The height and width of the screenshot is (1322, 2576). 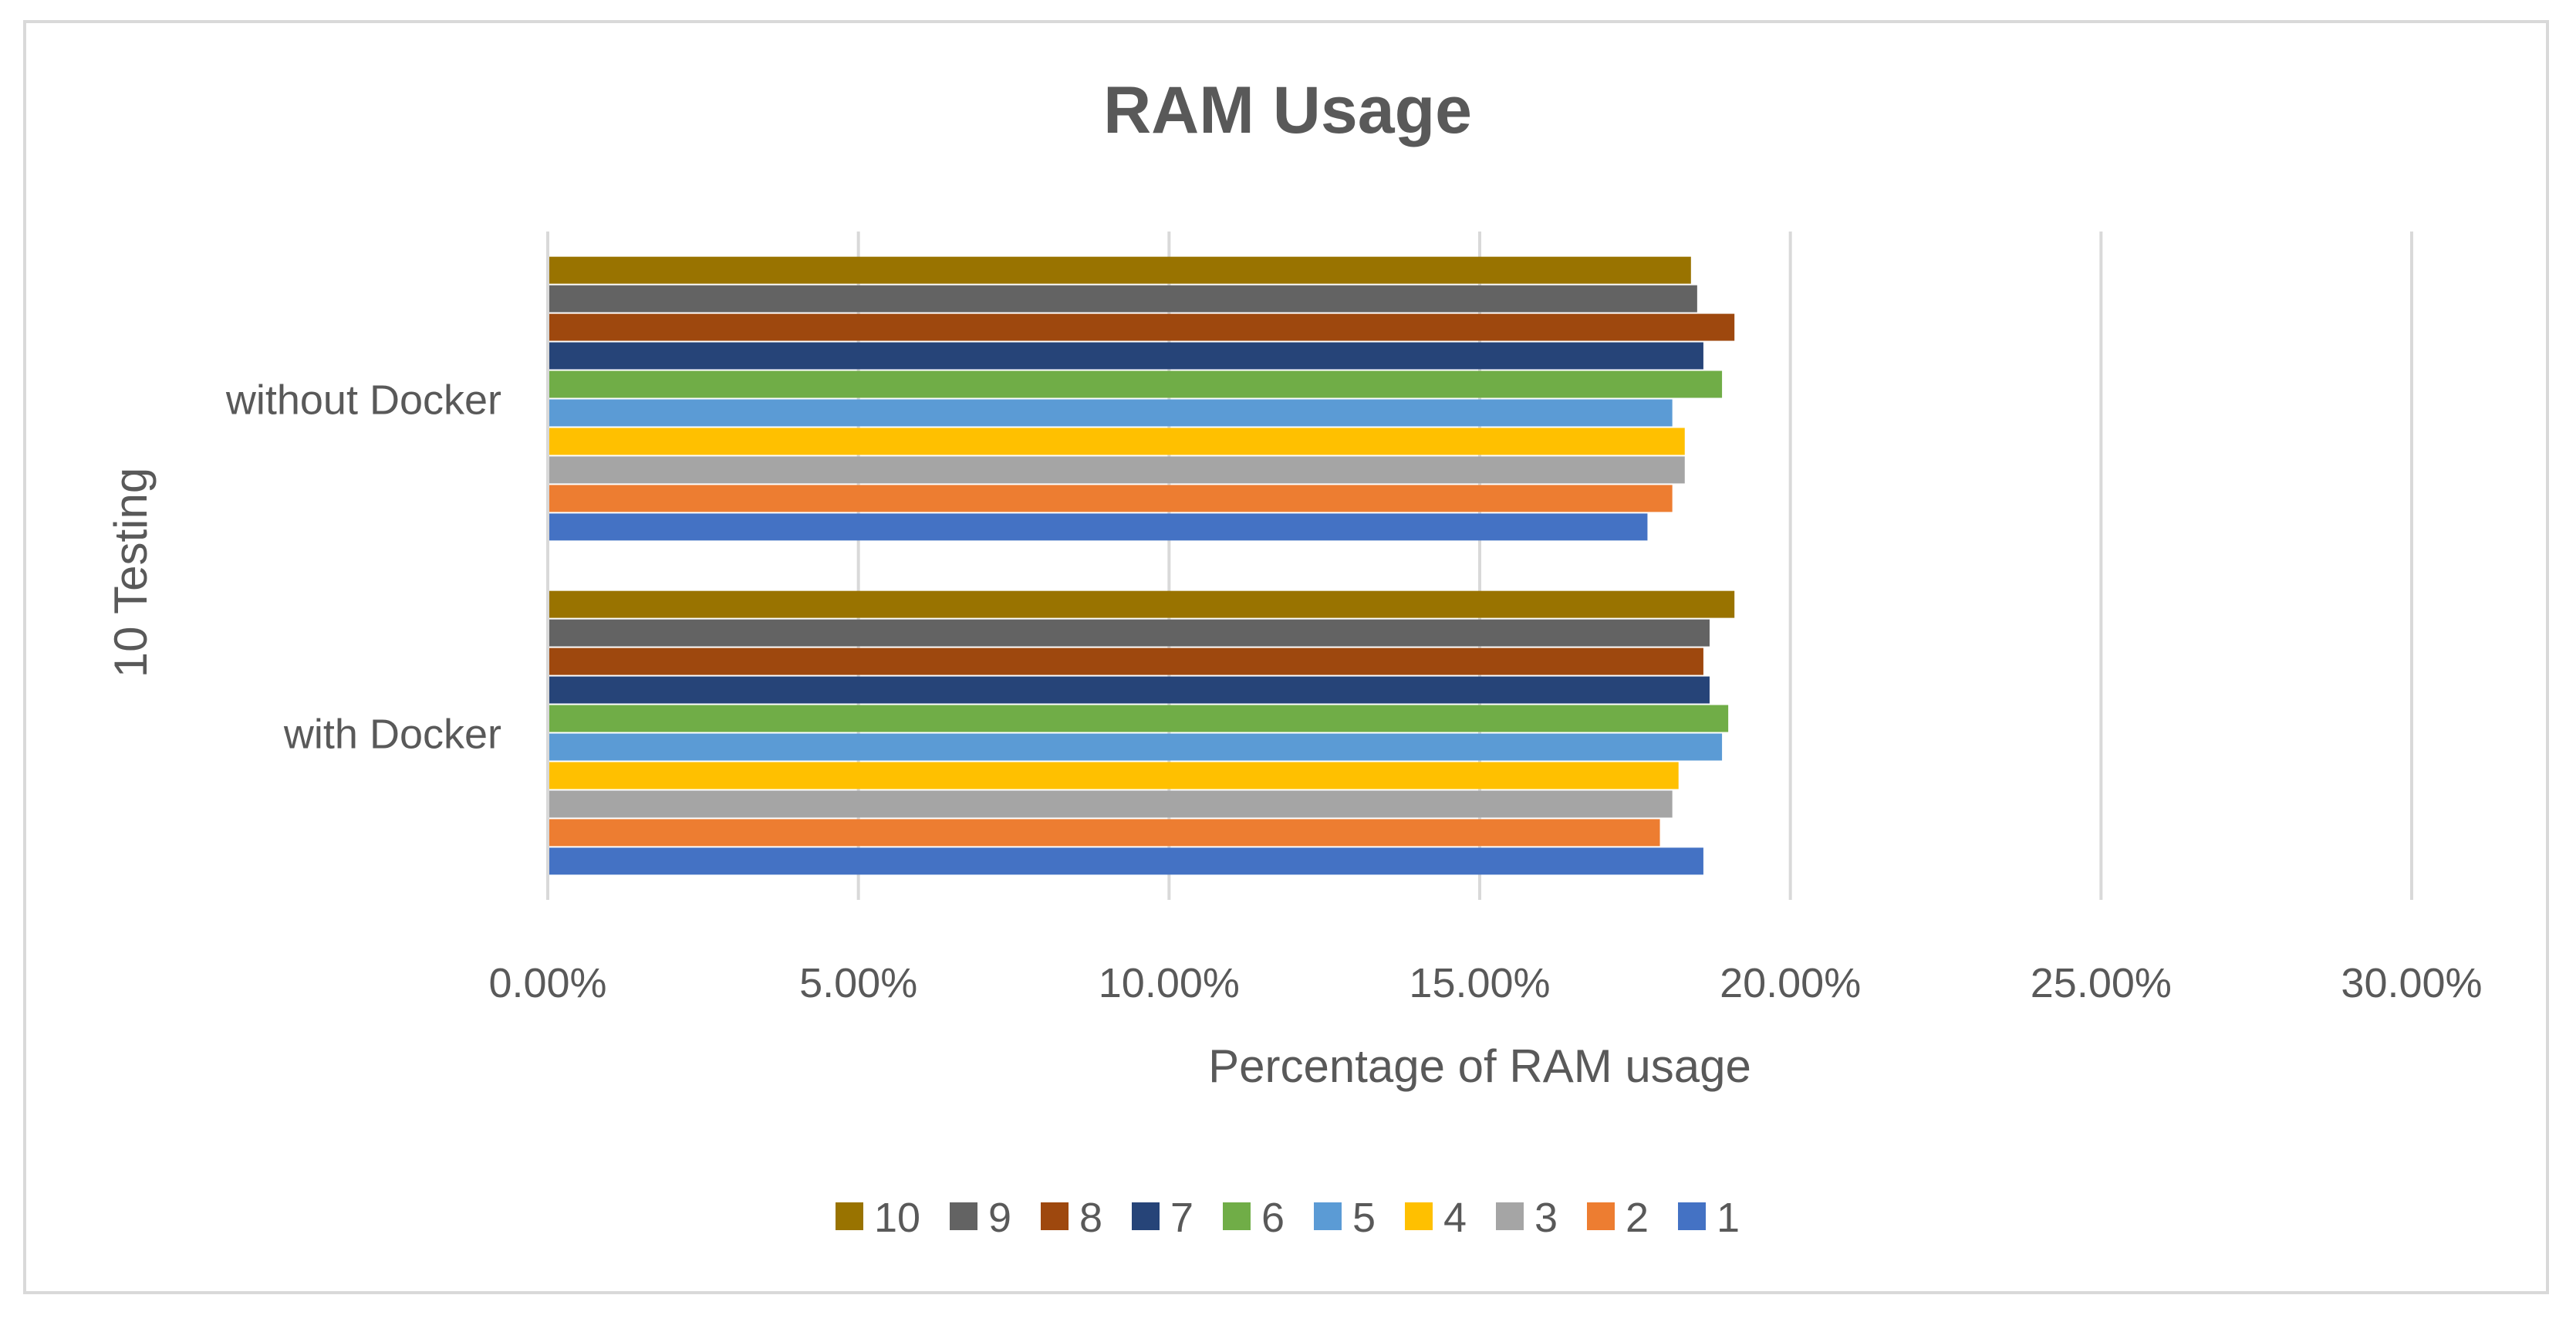 I want to click on legend-item-4: 4, so click(x=1436, y=1218).